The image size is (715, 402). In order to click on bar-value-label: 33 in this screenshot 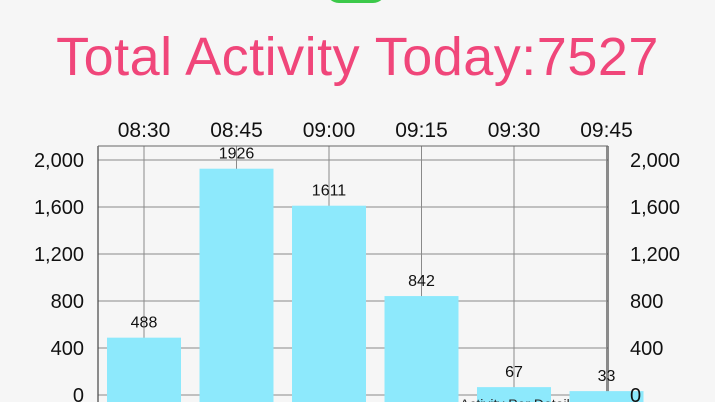, I will do `click(607, 376)`.